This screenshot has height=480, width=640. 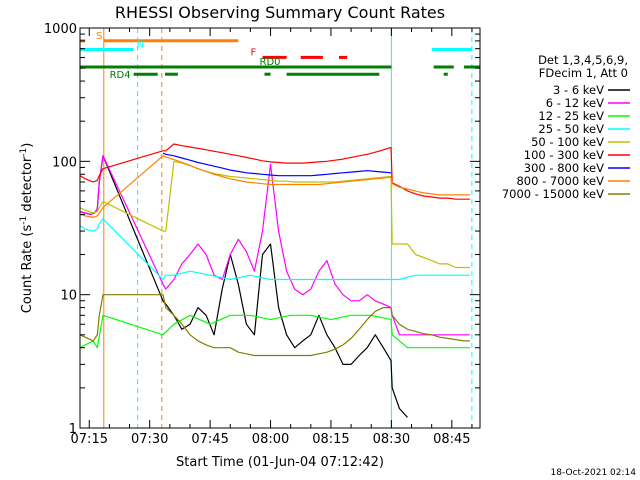 What do you see at coordinates (451, 439) in the screenshot?
I see `x-tick-label: 08:45` at bounding box center [451, 439].